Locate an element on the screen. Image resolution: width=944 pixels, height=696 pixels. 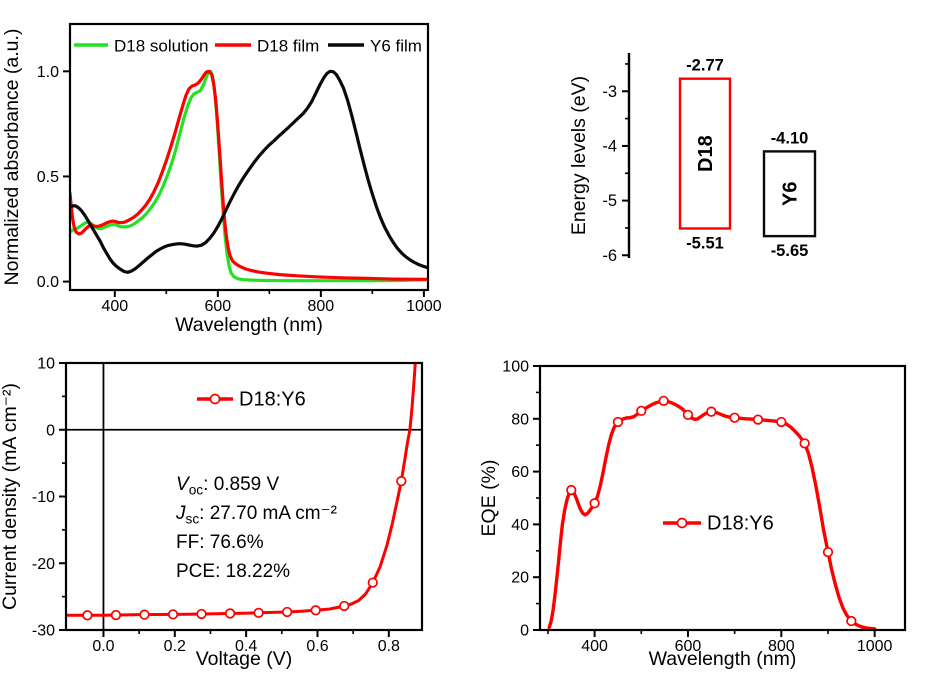
legend-label: D18 solution is located at coordinates (161, 46).